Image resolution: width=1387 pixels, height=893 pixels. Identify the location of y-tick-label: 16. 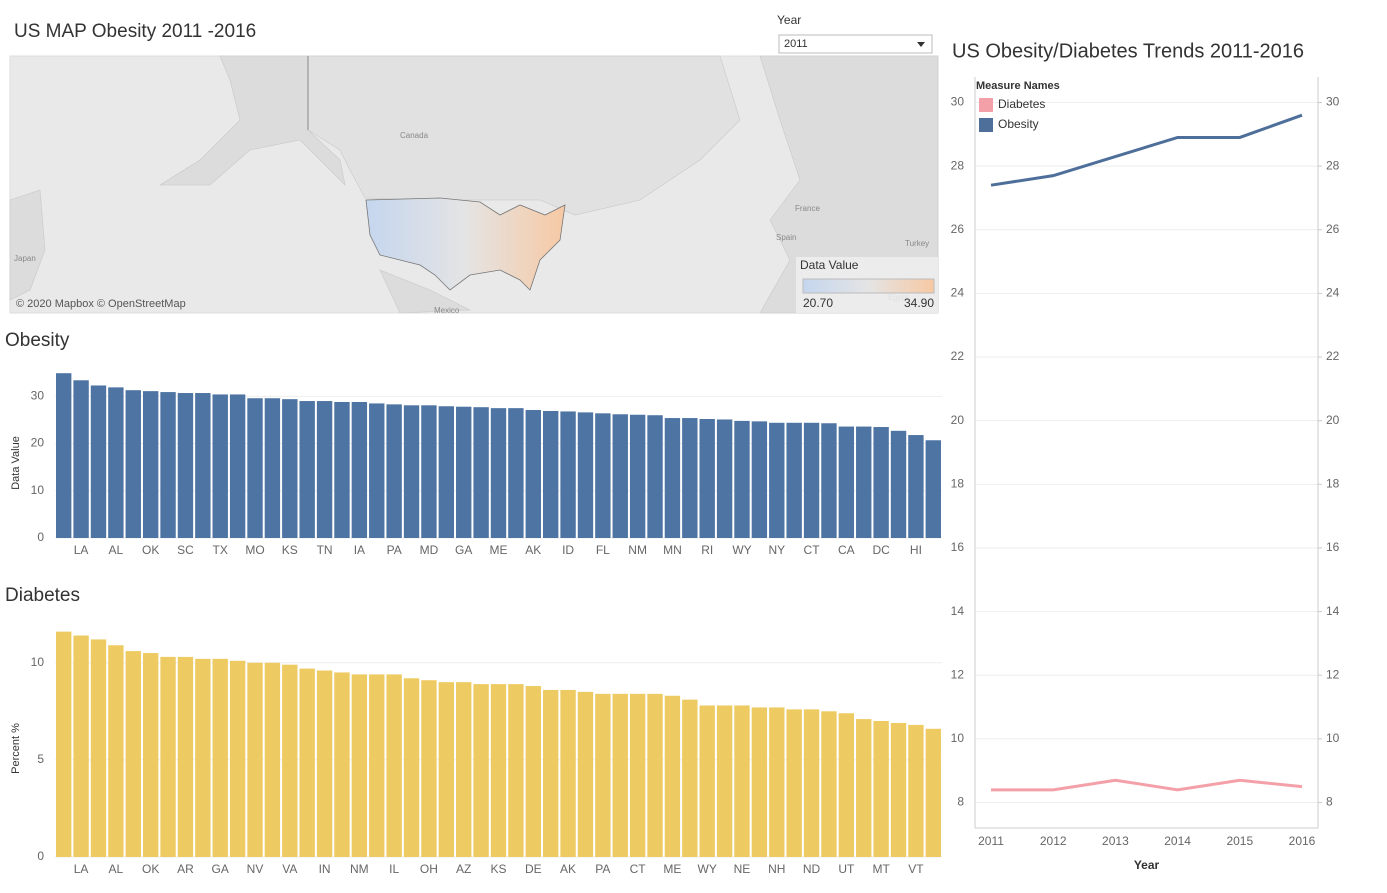
(958, 547).